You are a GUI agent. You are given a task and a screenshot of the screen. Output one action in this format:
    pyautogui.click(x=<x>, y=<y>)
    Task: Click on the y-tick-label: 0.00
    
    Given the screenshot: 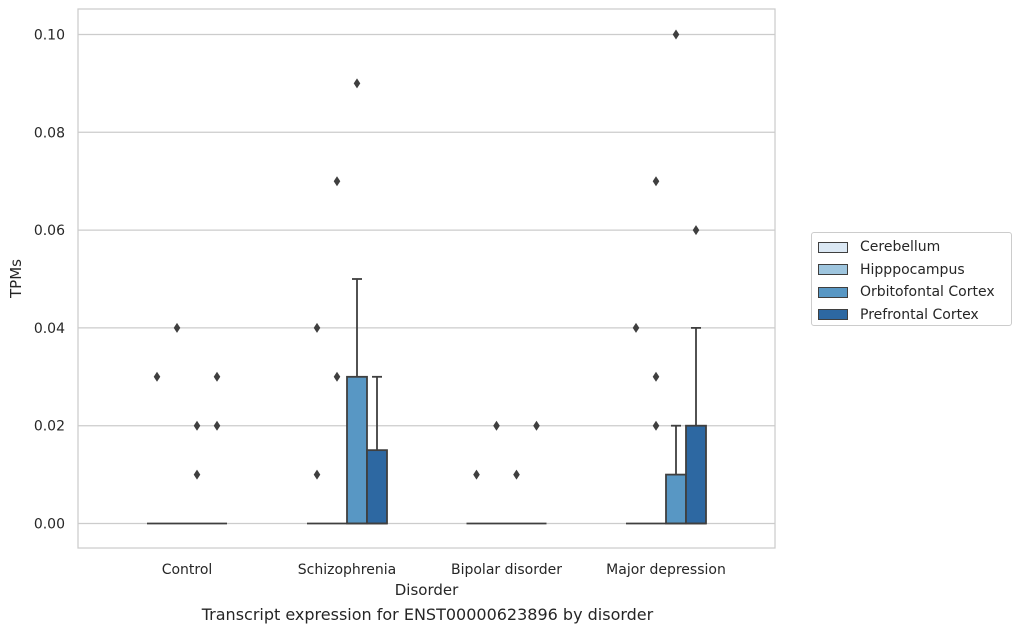 What is the action you would take?
    pyautogui.click(x=49, y=525)
    